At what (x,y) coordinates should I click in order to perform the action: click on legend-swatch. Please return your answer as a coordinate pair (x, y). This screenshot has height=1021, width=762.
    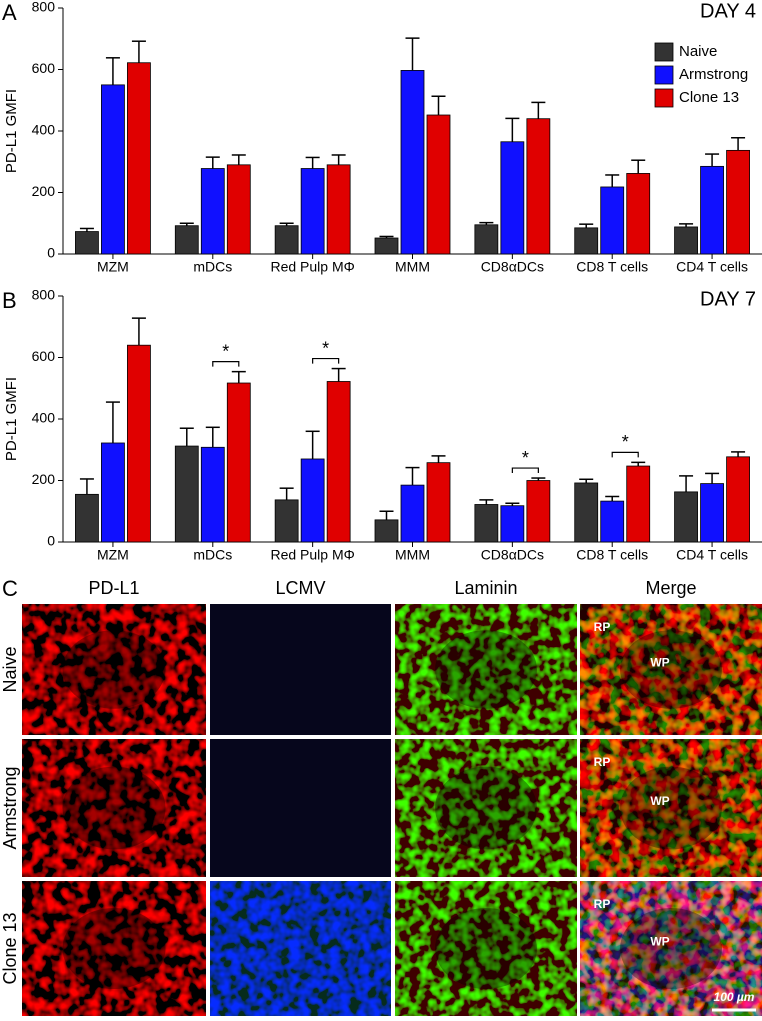
    Looking at the image, I should click on (664, 75).